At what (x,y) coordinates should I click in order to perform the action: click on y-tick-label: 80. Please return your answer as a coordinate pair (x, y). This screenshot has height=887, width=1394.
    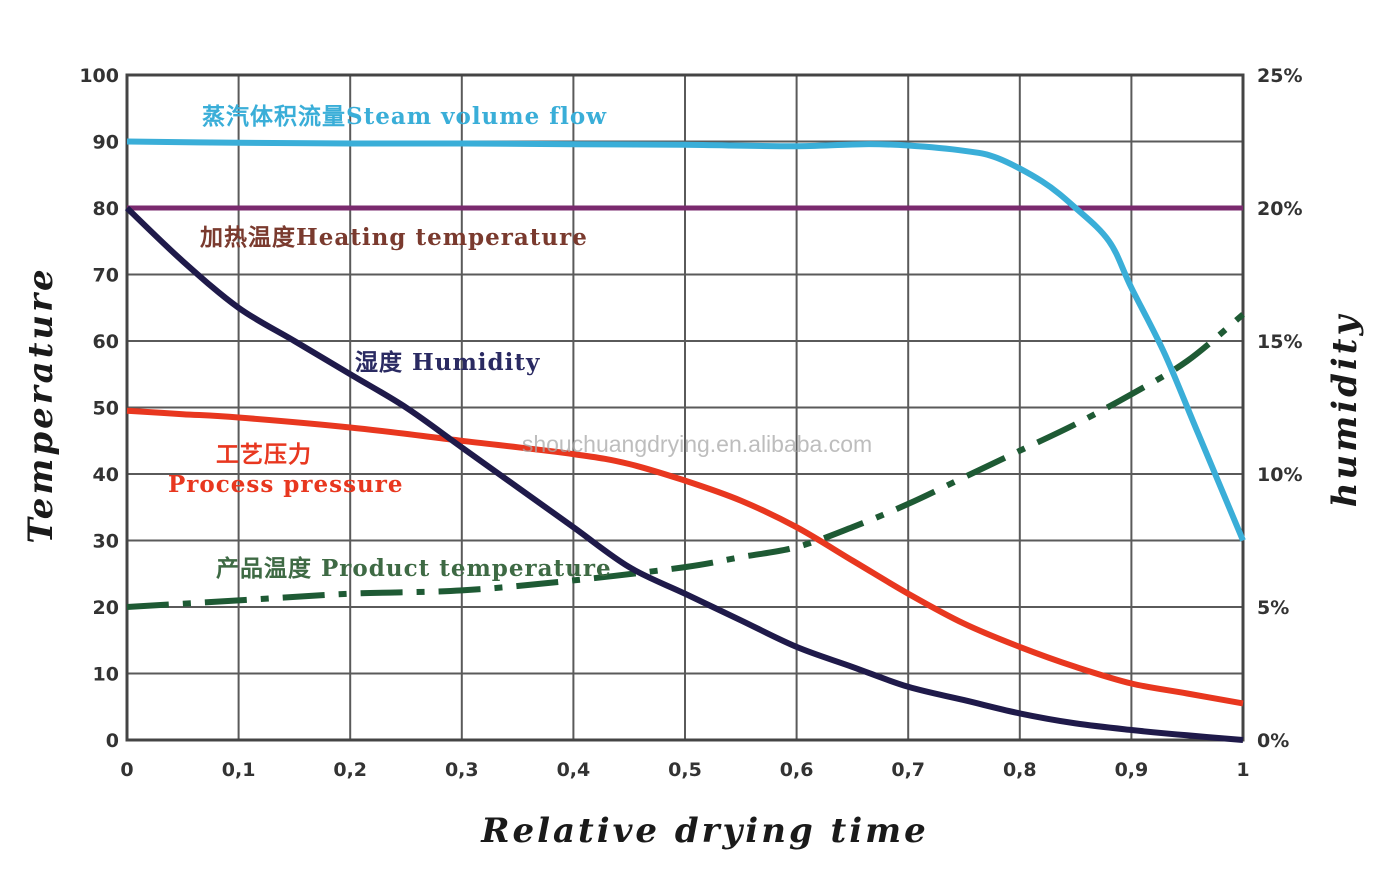
    Looking at the image, I should click on (106, 209).